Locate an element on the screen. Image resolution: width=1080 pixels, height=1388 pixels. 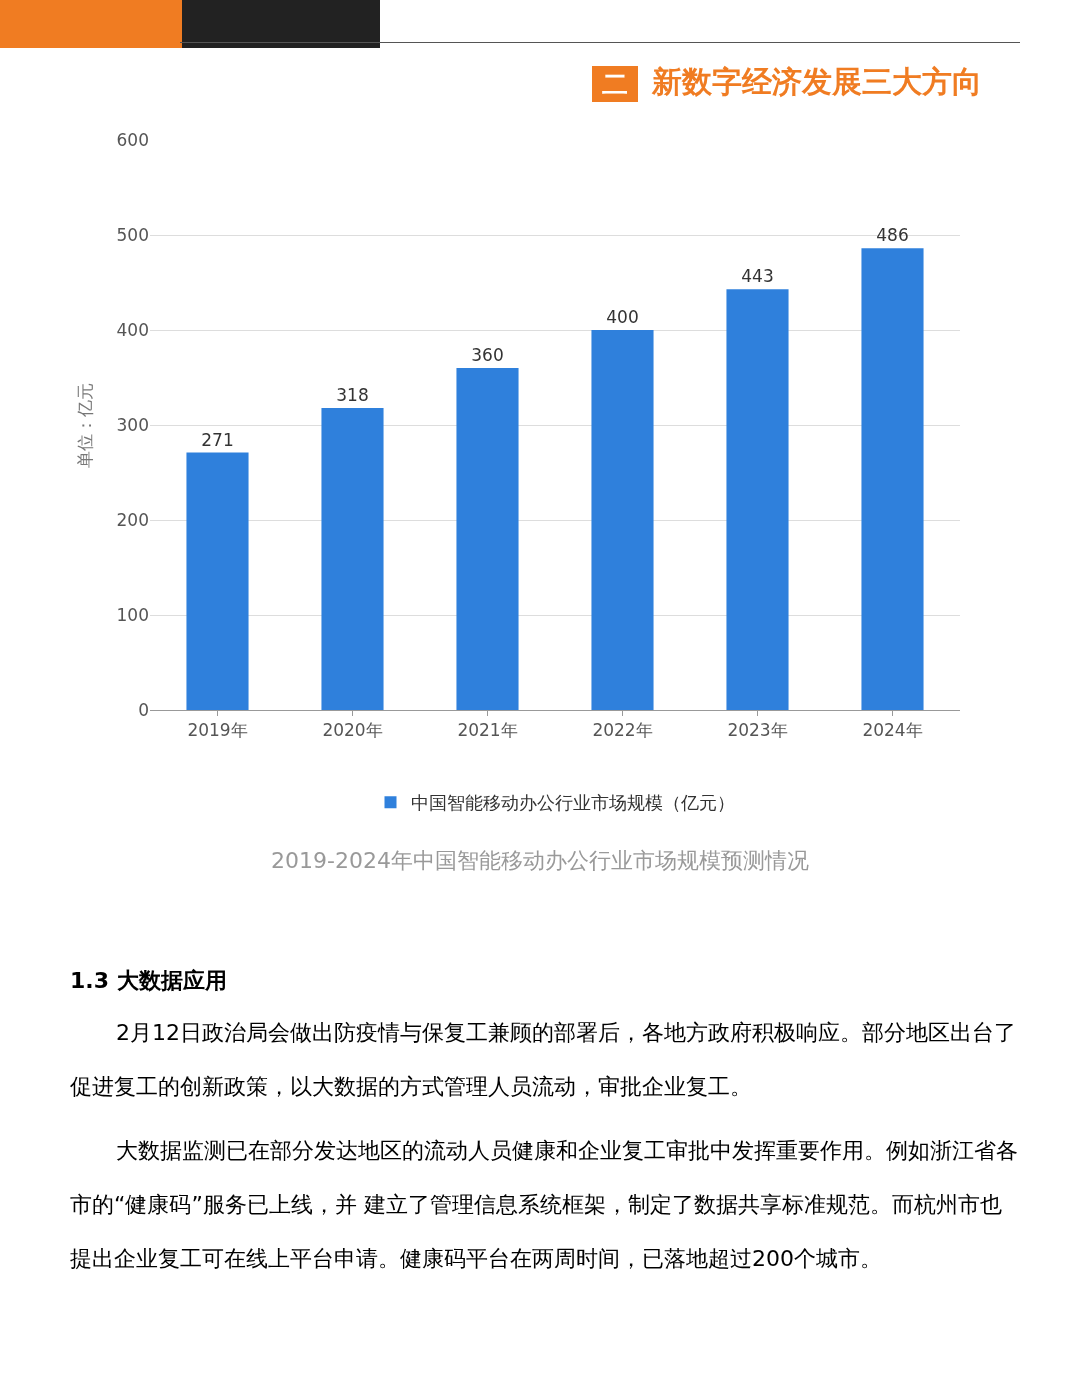
data-label: 400 is located at coordinates (622, 317).